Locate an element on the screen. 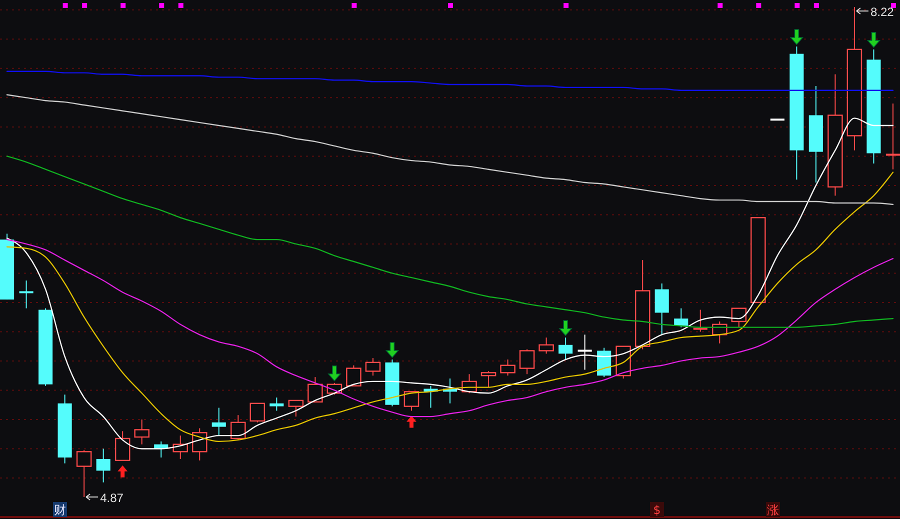 Image resolution: width=900 pixels, height=519 pixels. annotation: 4.87 is located at coordinates (112, 498).